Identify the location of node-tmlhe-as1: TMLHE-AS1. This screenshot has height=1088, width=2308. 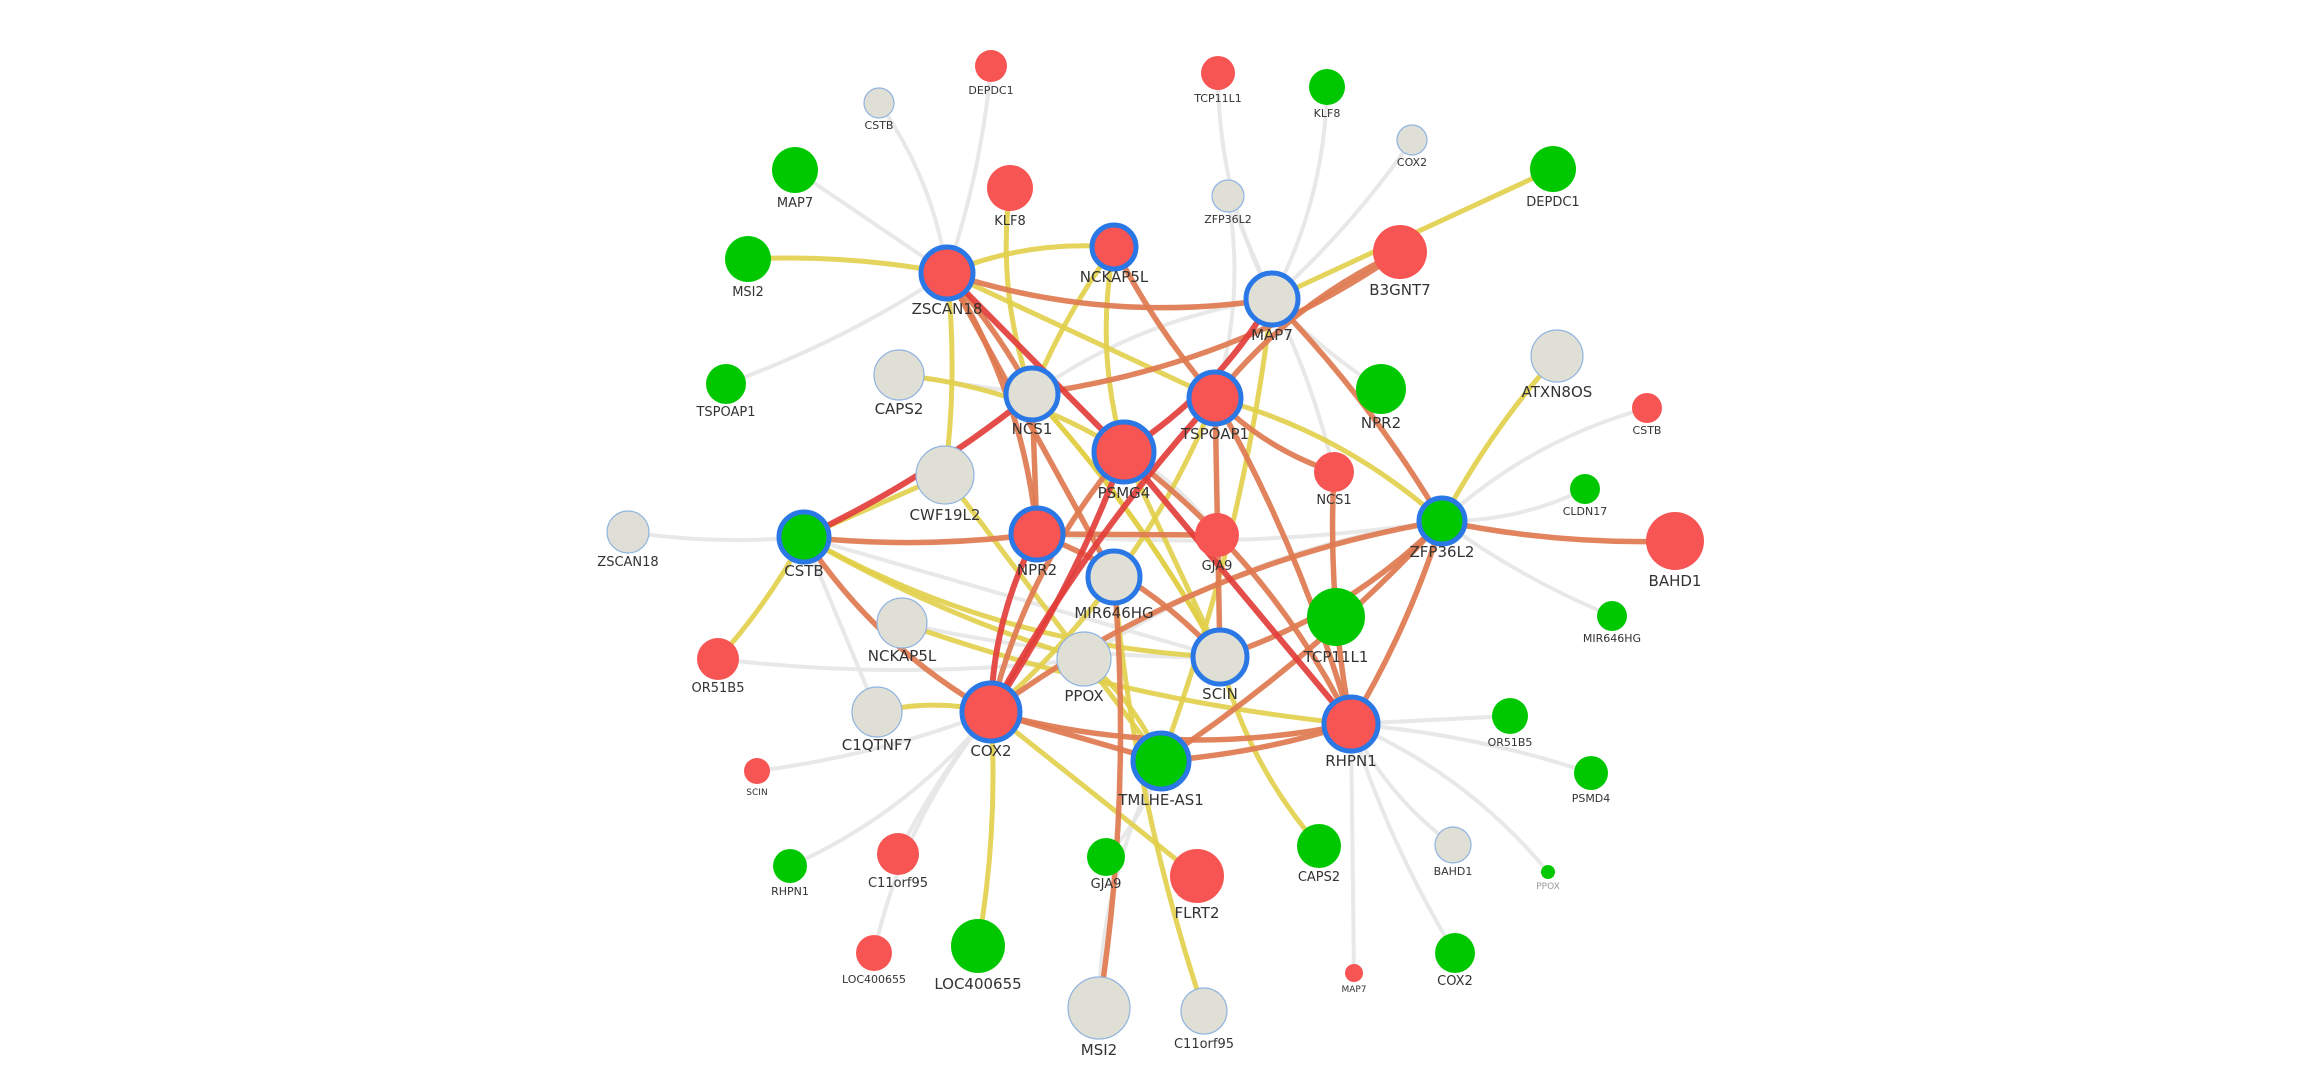
(1160, 769).